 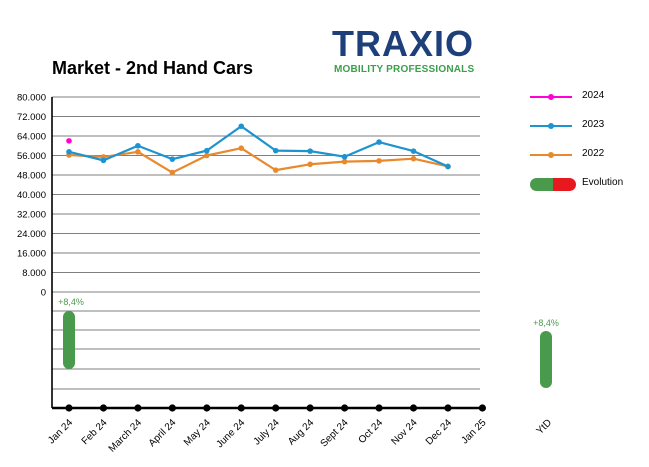 I want to click on legend-label-2022: 2022, so click(x=593, y=153).